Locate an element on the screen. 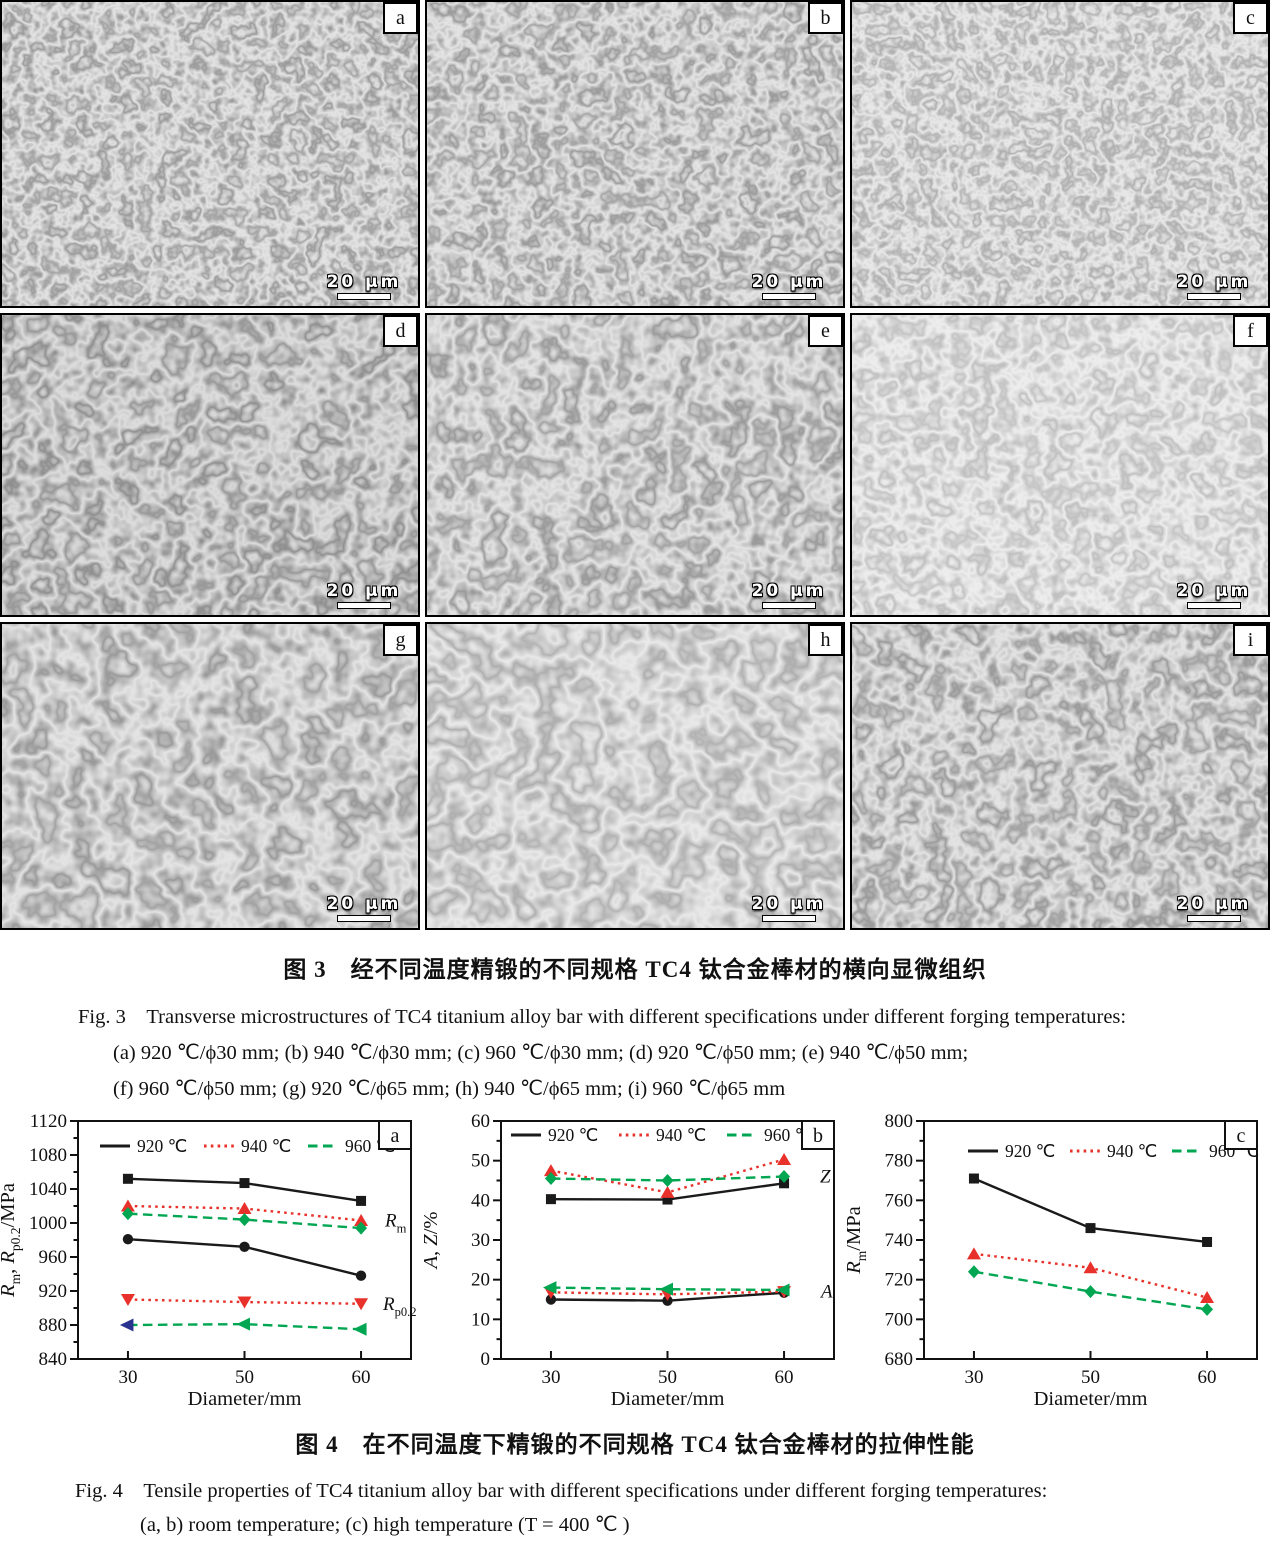 This screenshot has width=1270, height=1556. svg-text: 880 is located at coordinates (53, 1325).